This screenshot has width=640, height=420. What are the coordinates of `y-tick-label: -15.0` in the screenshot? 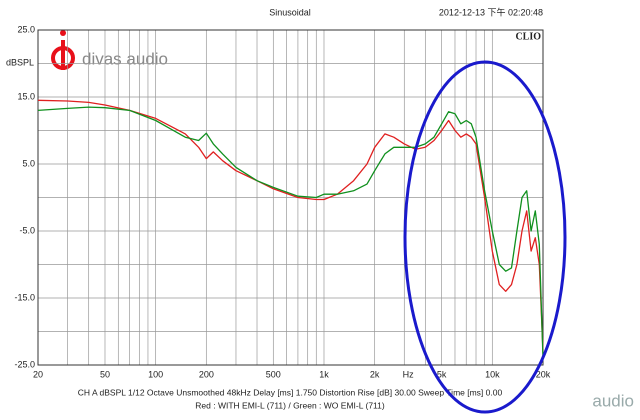 It's located at (24, 297).